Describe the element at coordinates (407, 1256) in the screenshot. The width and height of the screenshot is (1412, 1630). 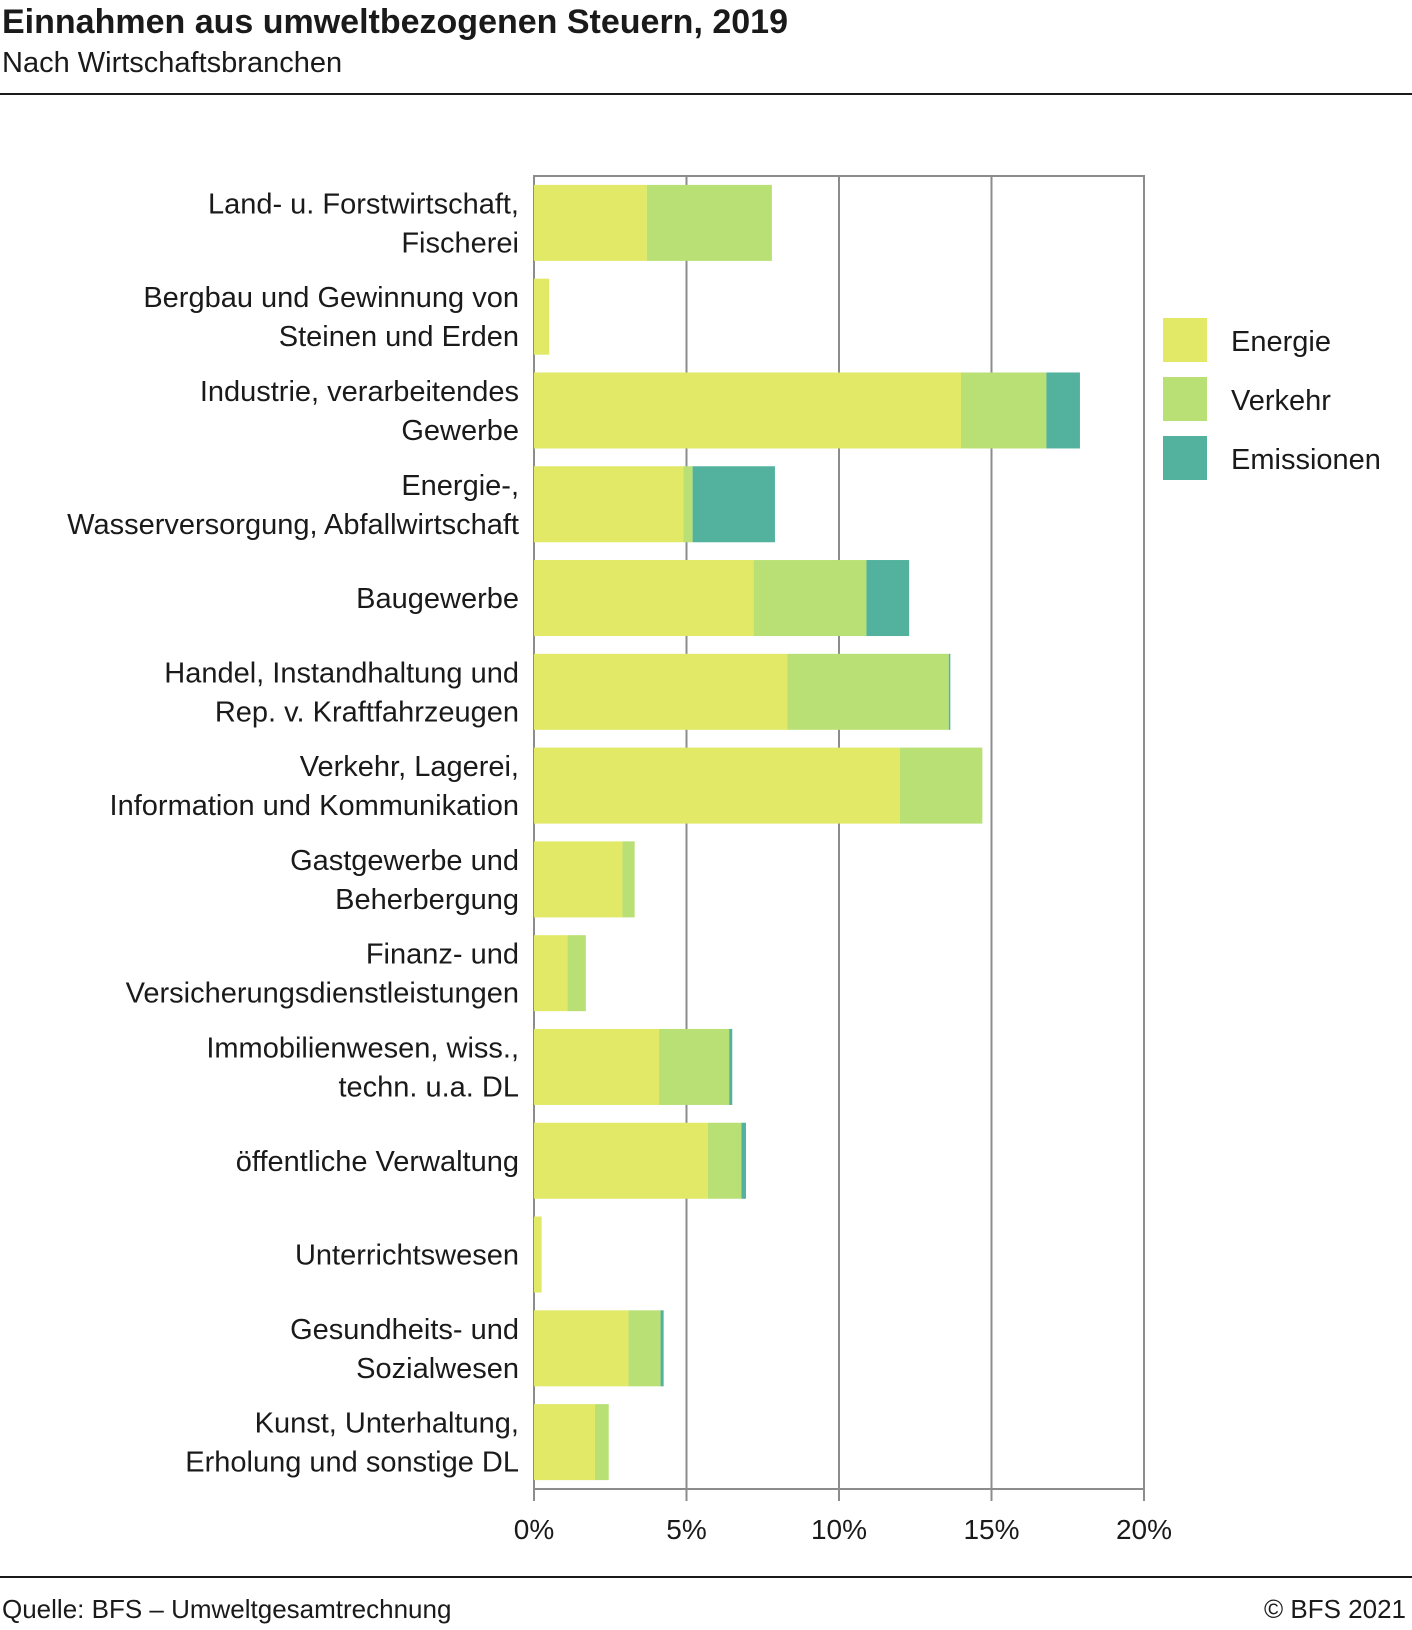
I see `category-label-11-0: Unterrichtswesen` at that location.